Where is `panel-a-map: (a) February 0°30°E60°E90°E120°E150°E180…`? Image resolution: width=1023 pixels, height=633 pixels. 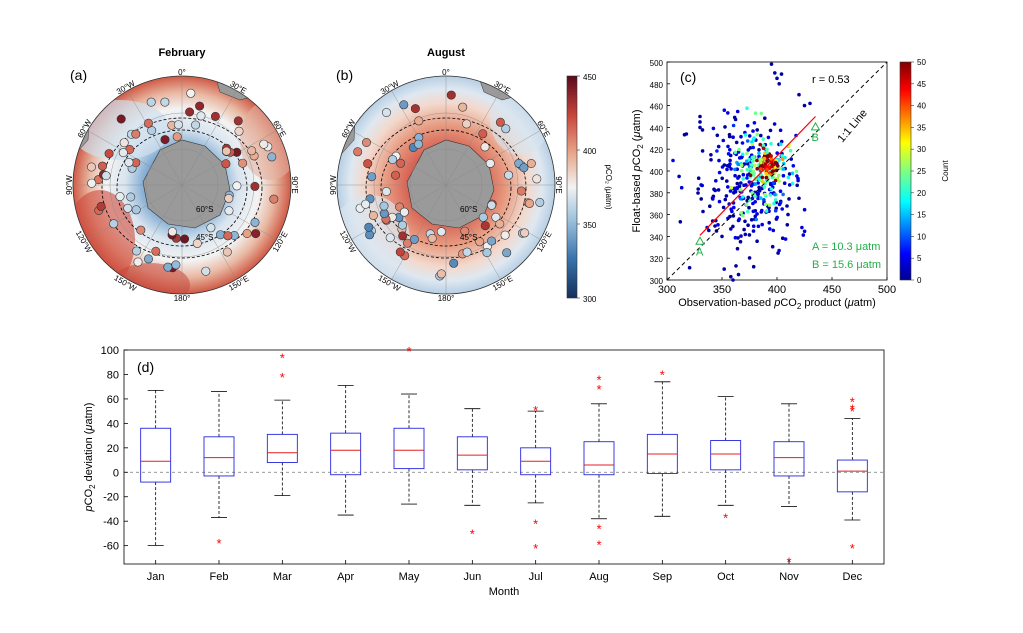 panel-a-map: (a) February 0°30°E60°E90°E120°E150°E180… is located at coordinates (182, 175).